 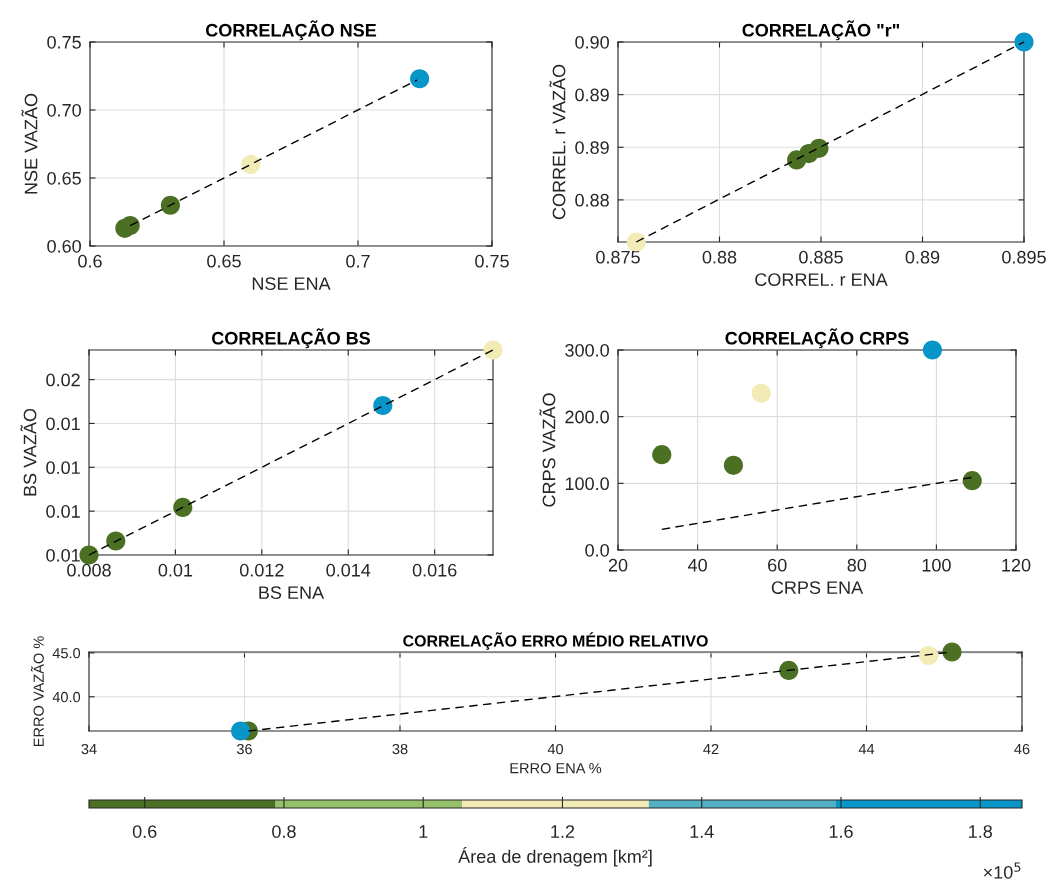 What do you see at coordinates (292, 592) in the screenshot?
I see `x-axis-title: BS ENA` at bounding box center [292, 592].